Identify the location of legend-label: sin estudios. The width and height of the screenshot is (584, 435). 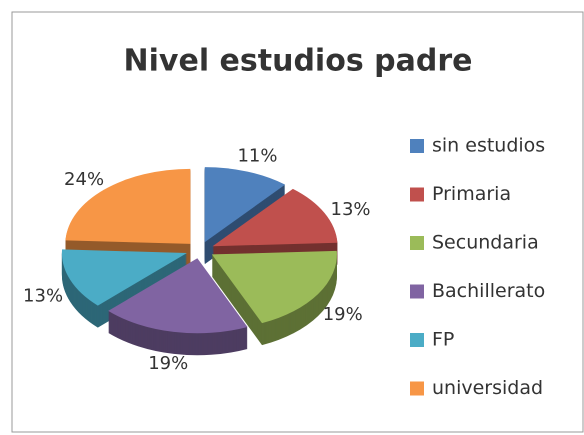
(488, 146).